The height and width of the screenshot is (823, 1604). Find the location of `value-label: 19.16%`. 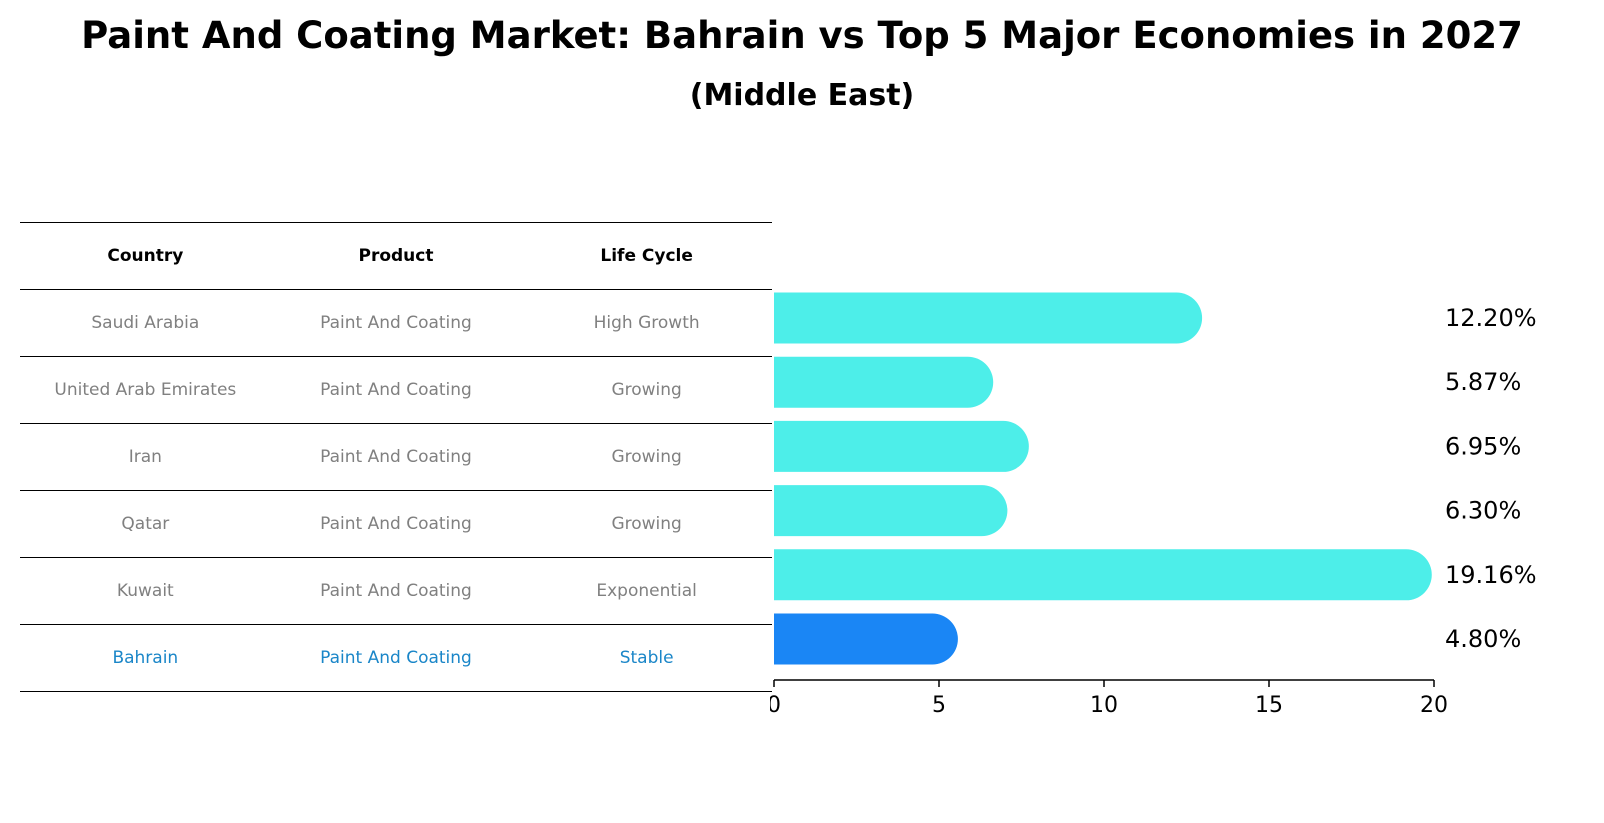

value-label: 19.16% is located at coordinates (1491, 575).